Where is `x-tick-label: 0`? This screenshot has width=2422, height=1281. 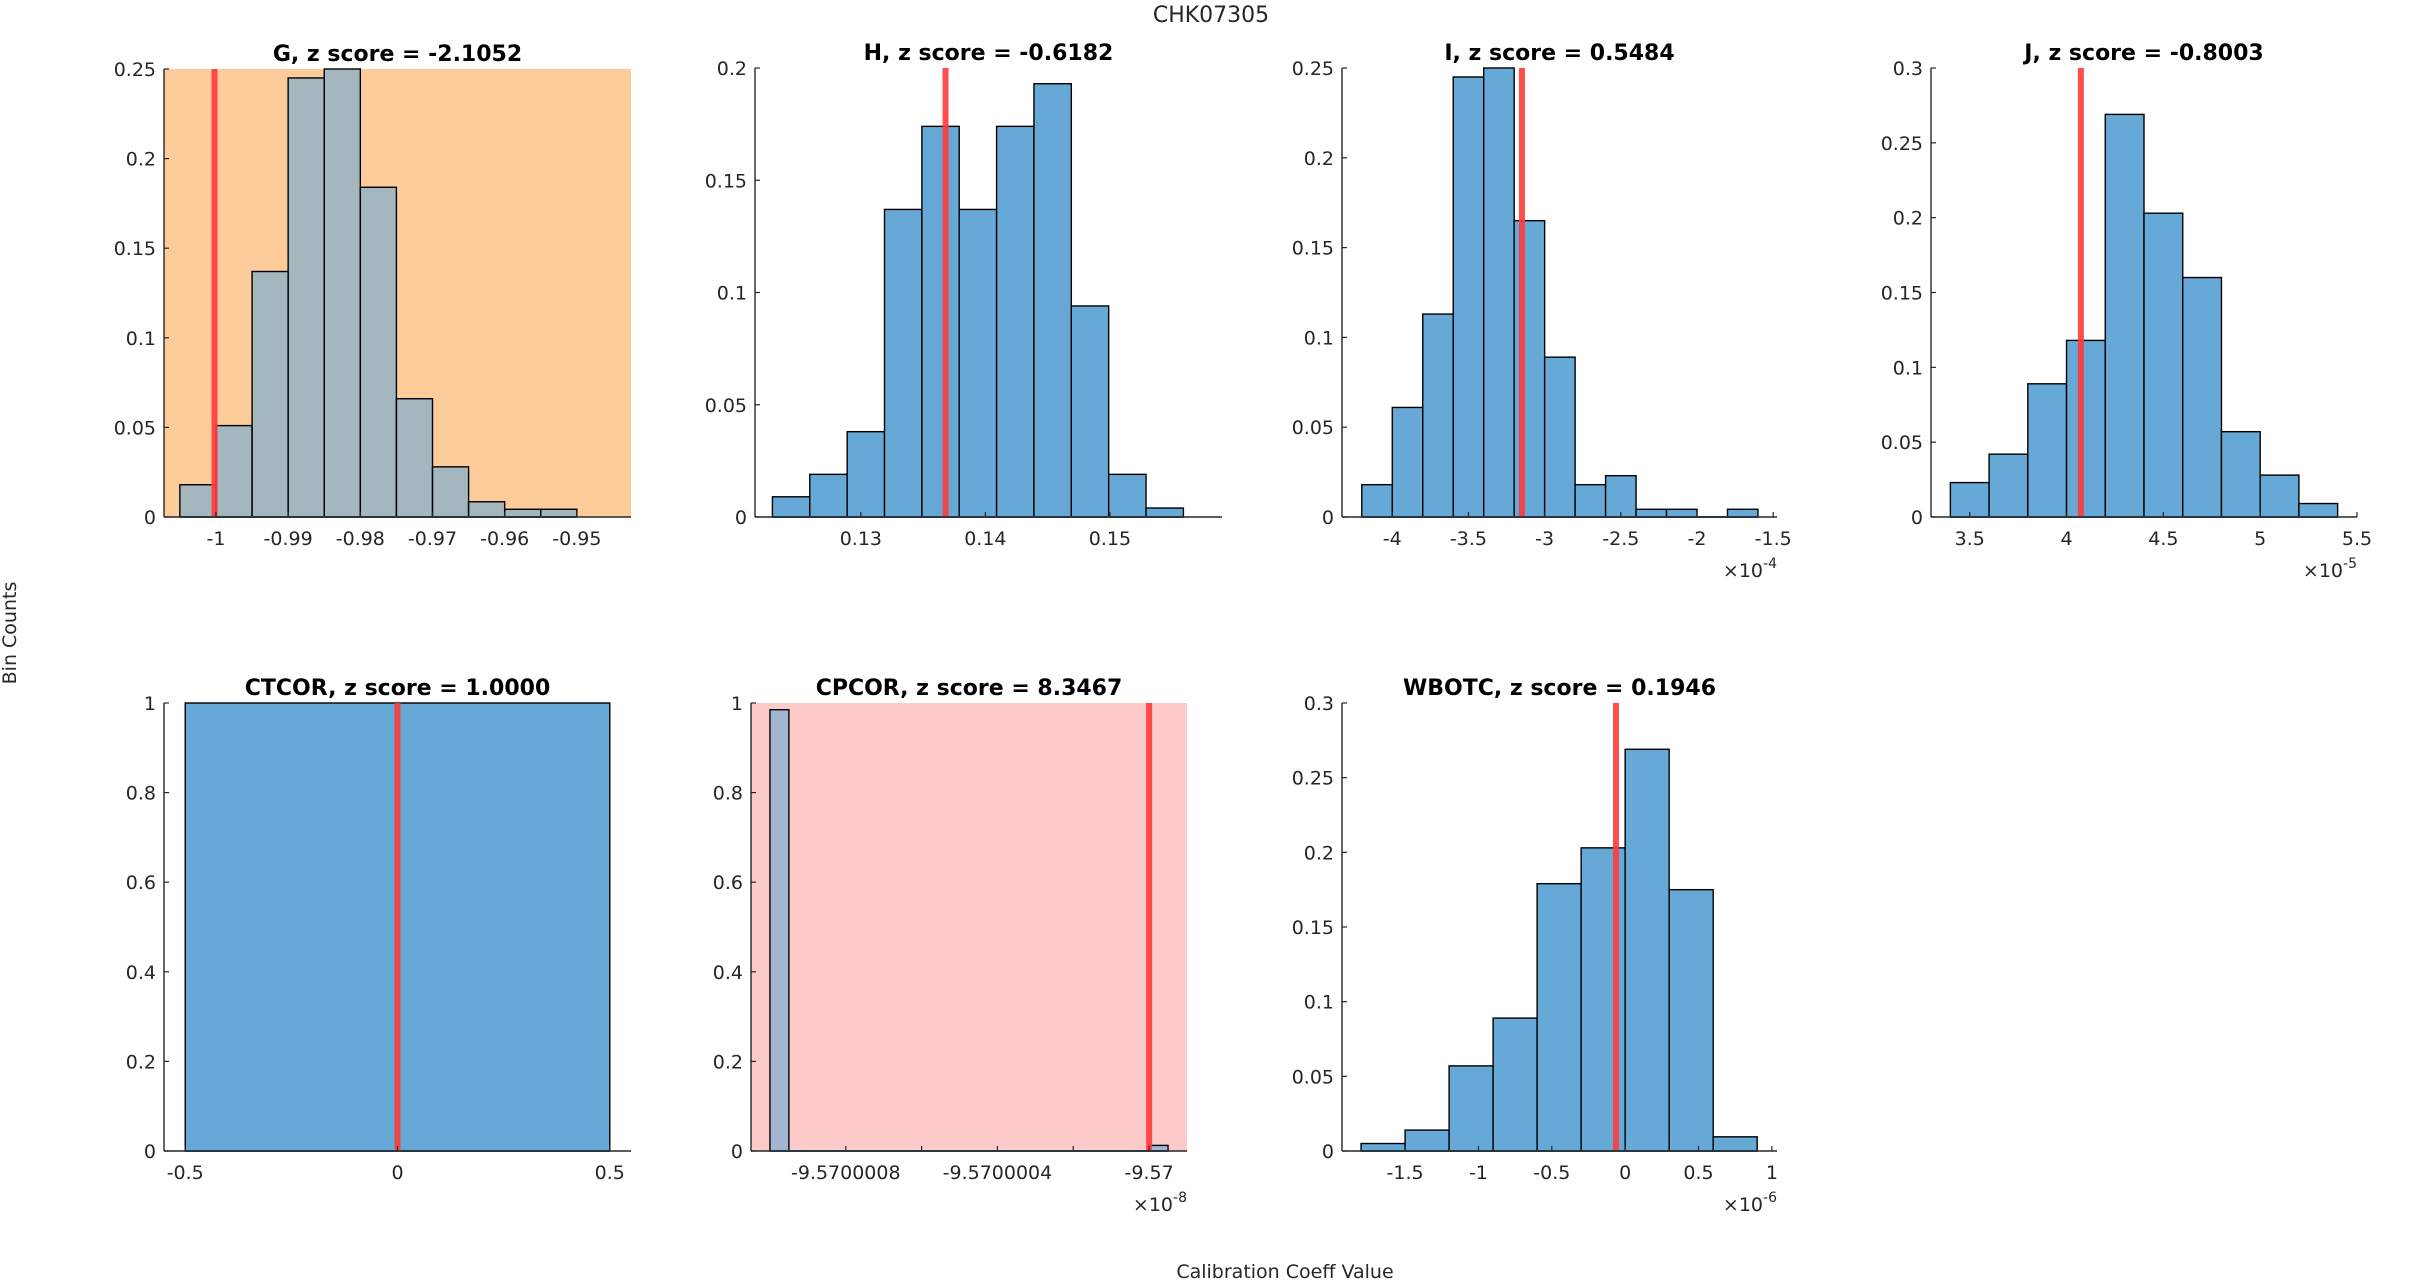
x-tick-label: 0 is located at coordinates (397, 1173).